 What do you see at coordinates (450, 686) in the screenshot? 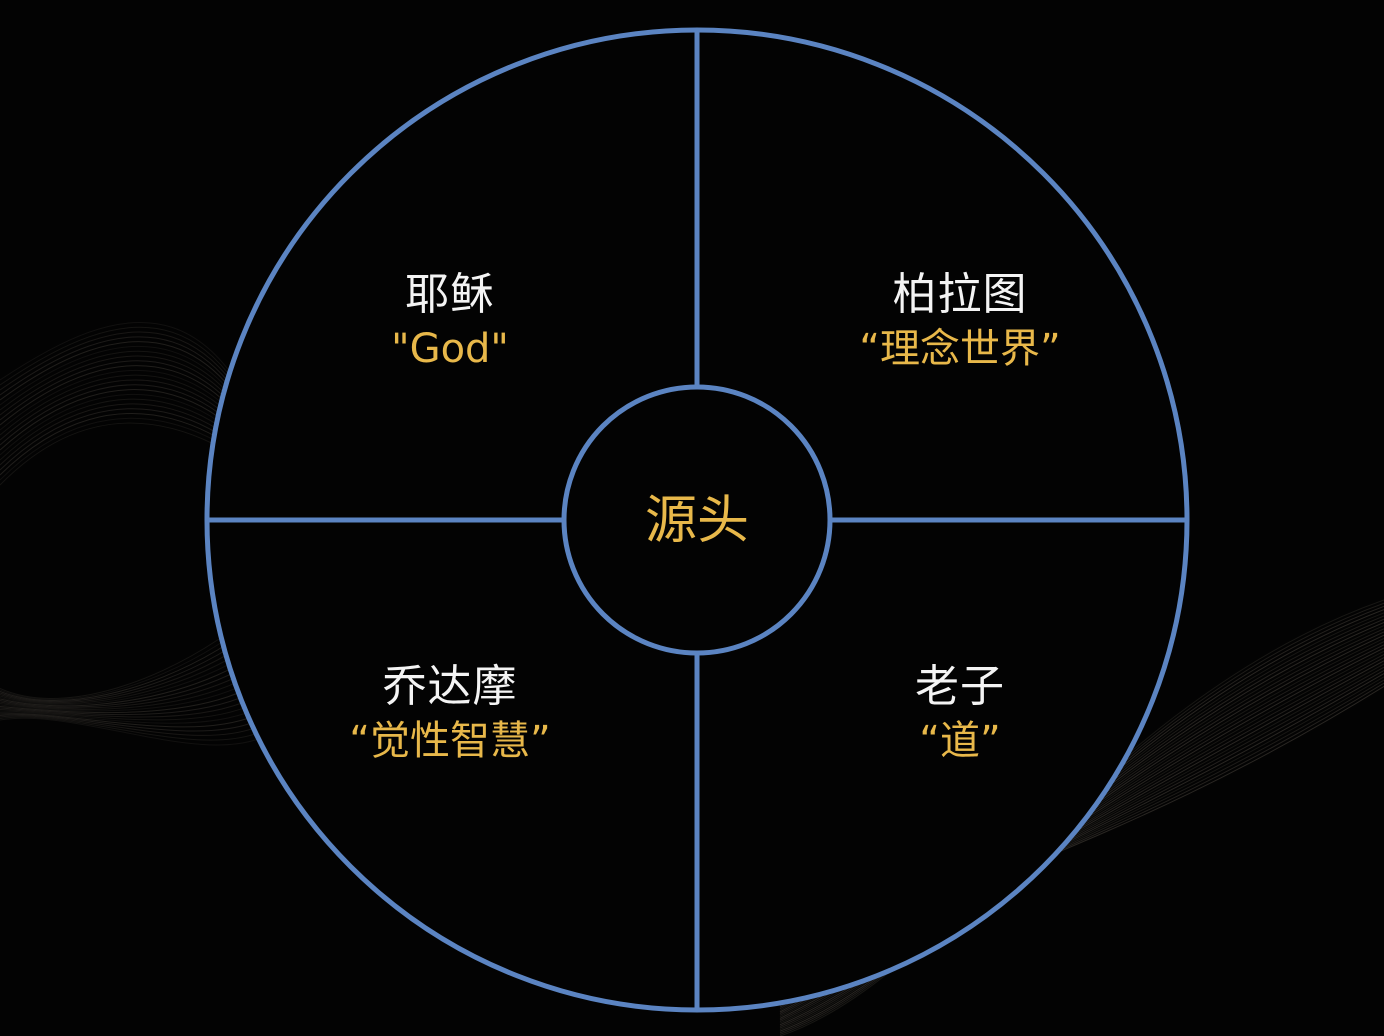
I see `quadrant-name: 乔达摩` at bounding box center [450, 686].